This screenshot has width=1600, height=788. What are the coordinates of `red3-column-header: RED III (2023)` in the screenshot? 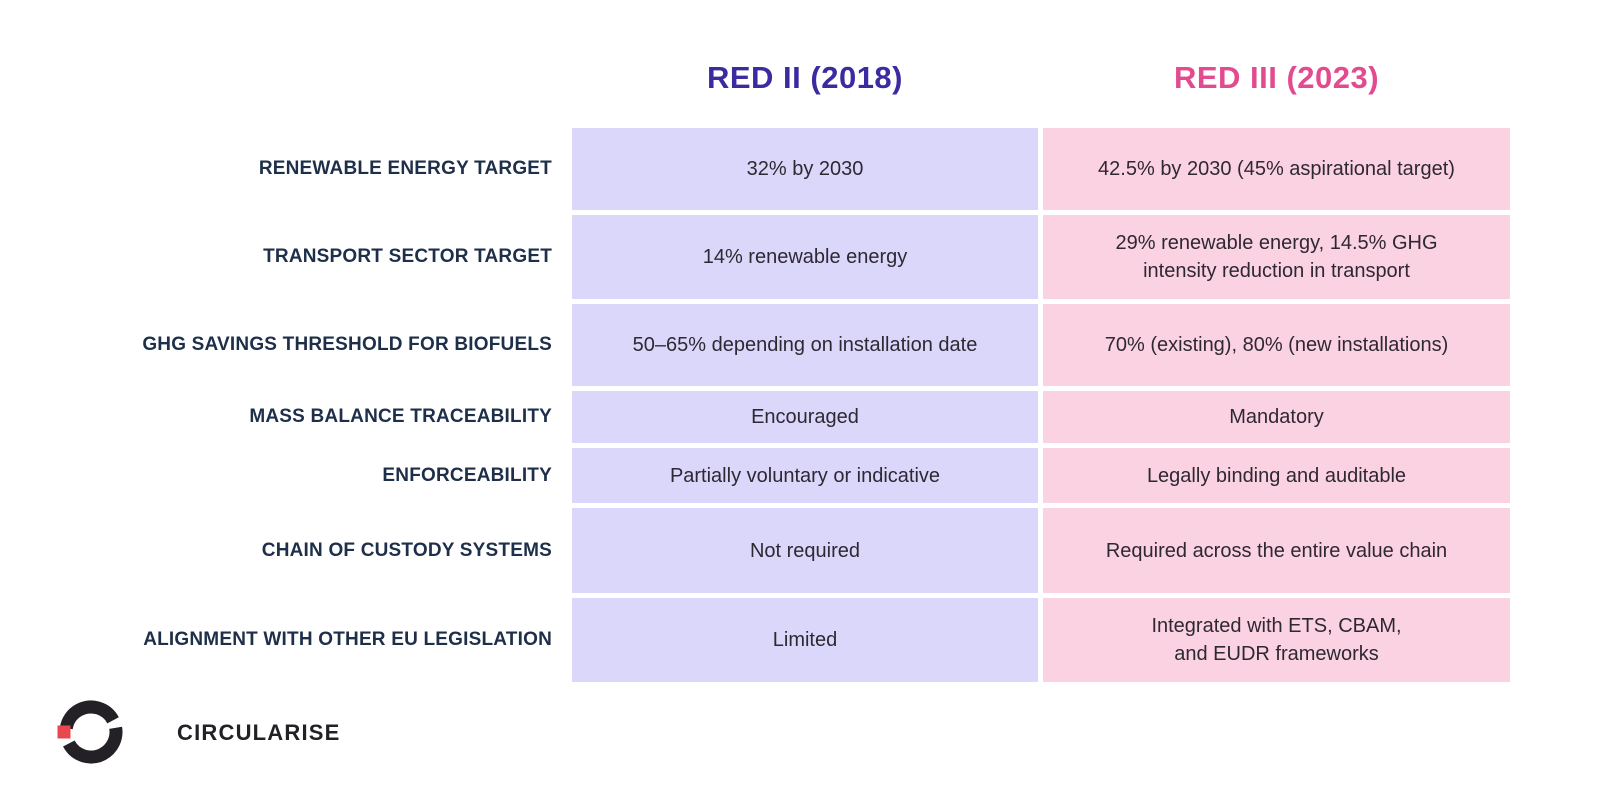 It's located at (1276, 77).